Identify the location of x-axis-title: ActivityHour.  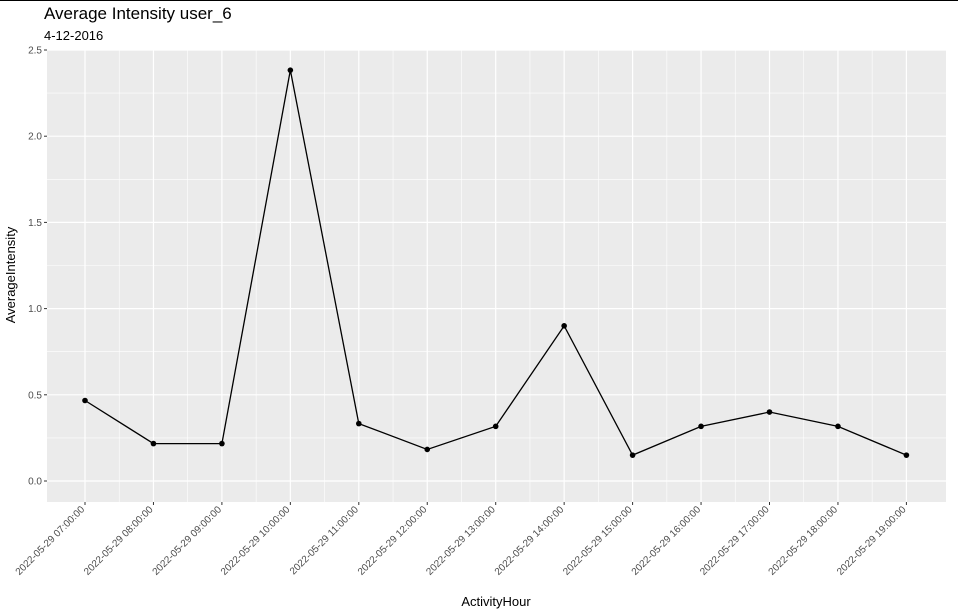
(496, 601).